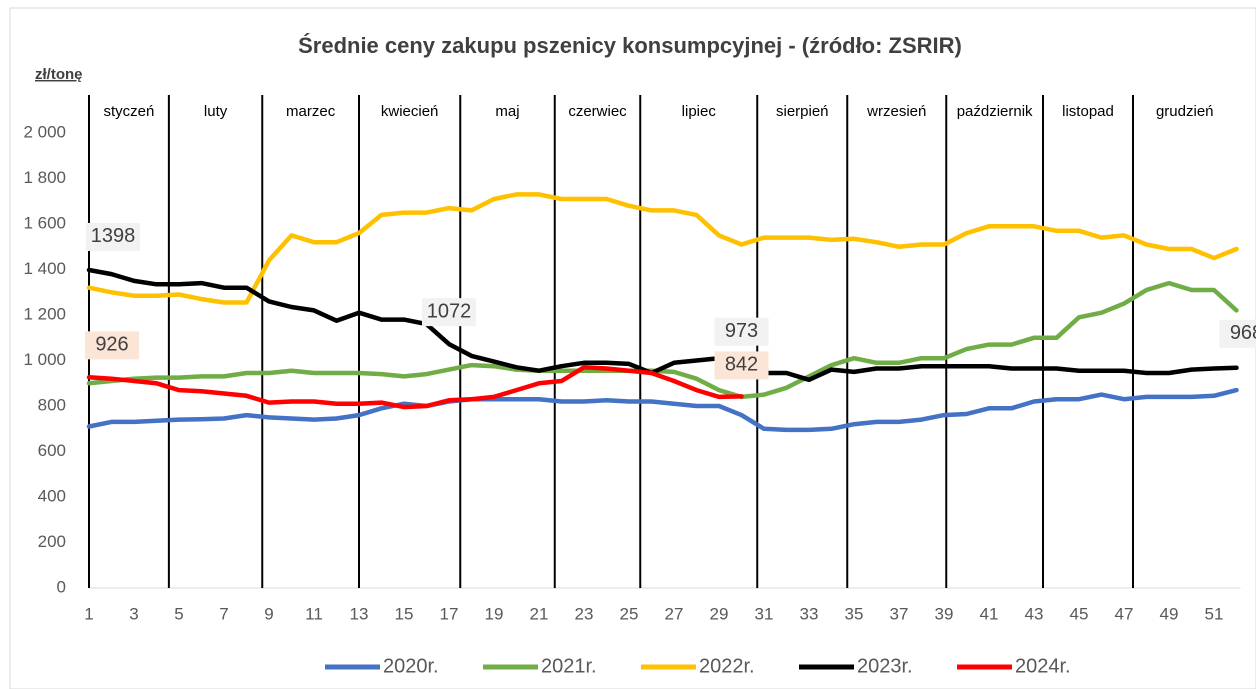 Image resolution: width=1256 pixels, height=689 pixels. Describe the element at coordinates (584, 613) in the screenshot. I see `x-tick-label: 23` at that location.